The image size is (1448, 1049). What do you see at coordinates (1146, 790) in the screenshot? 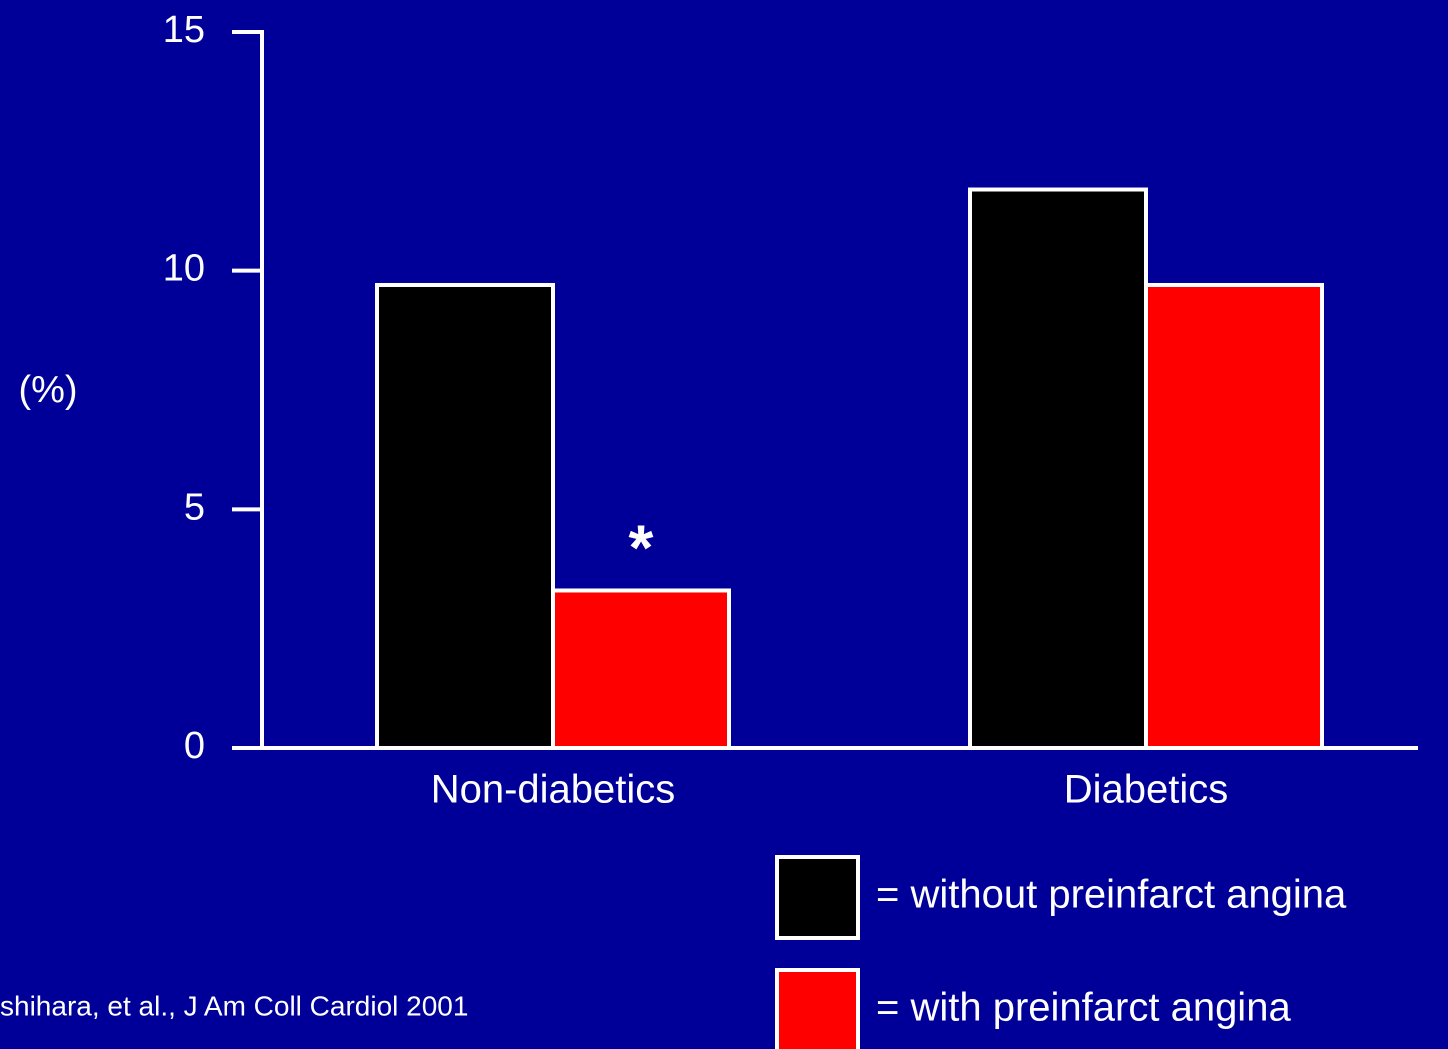
I see `x-tick-label: Diabetics` at bounding box center [1146, 790].